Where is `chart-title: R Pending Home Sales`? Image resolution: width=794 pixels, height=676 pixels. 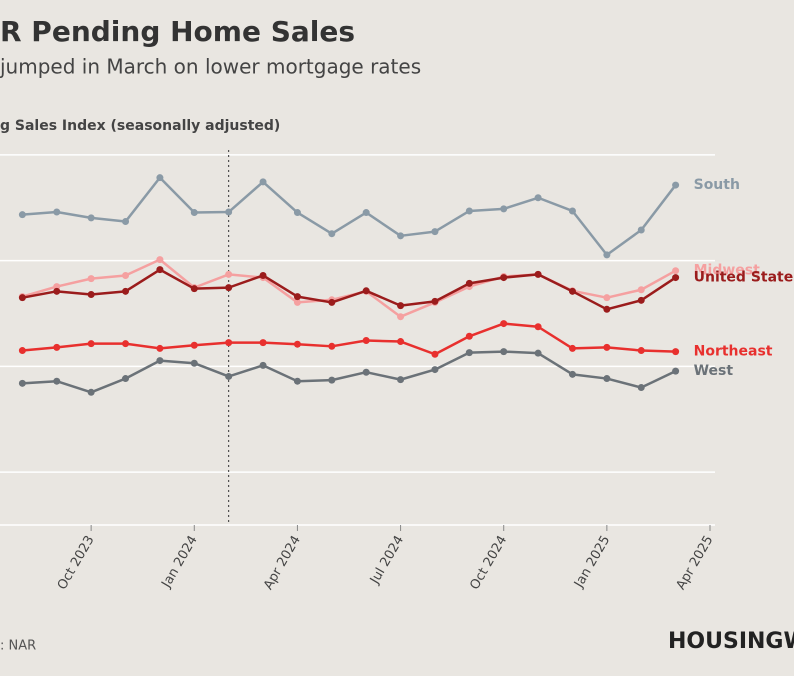
chart-title: R Pending Home Sales is located at coordinates (177, 31).